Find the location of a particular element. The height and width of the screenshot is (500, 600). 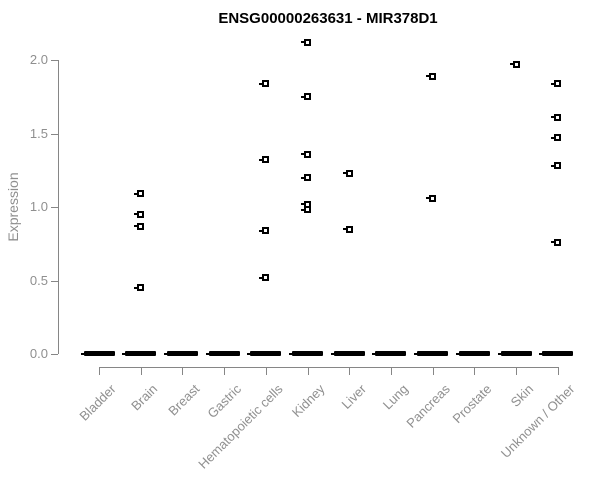

y-axis-line is located at coordinates (58, 207).